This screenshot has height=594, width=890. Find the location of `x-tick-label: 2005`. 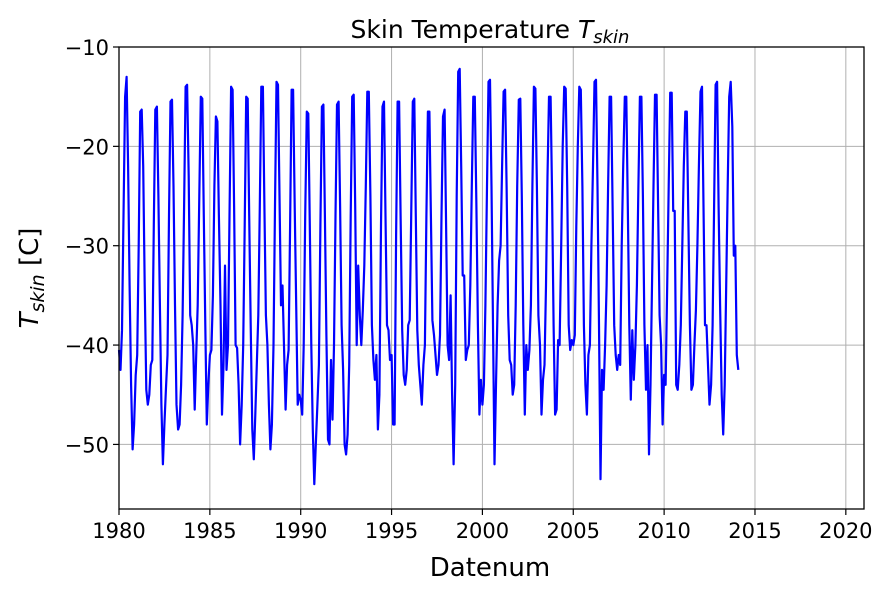

x-tick-label: 2005 is located at coordinates (573, 531).